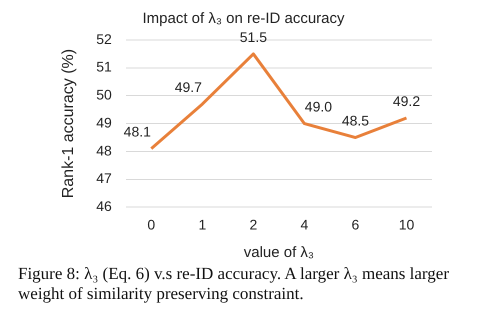  What do you see at coordinates (104, 38) in the screenshot?
I see `y-tick-label: 52` at bounding box center [104, 38].